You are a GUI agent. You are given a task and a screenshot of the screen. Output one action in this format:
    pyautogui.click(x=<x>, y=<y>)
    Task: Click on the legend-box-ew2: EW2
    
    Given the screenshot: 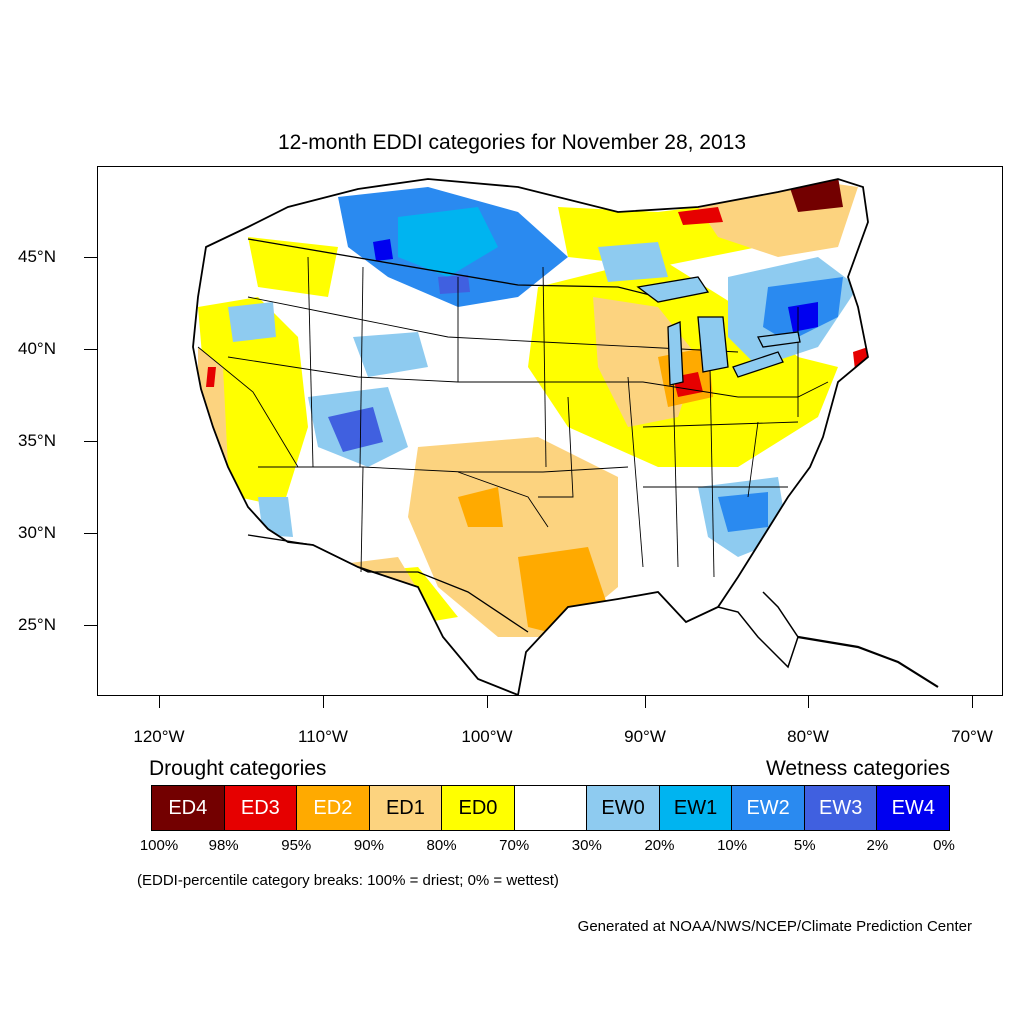 What is the action you would take?
    pyautogui.click(x=768, y=808)
    